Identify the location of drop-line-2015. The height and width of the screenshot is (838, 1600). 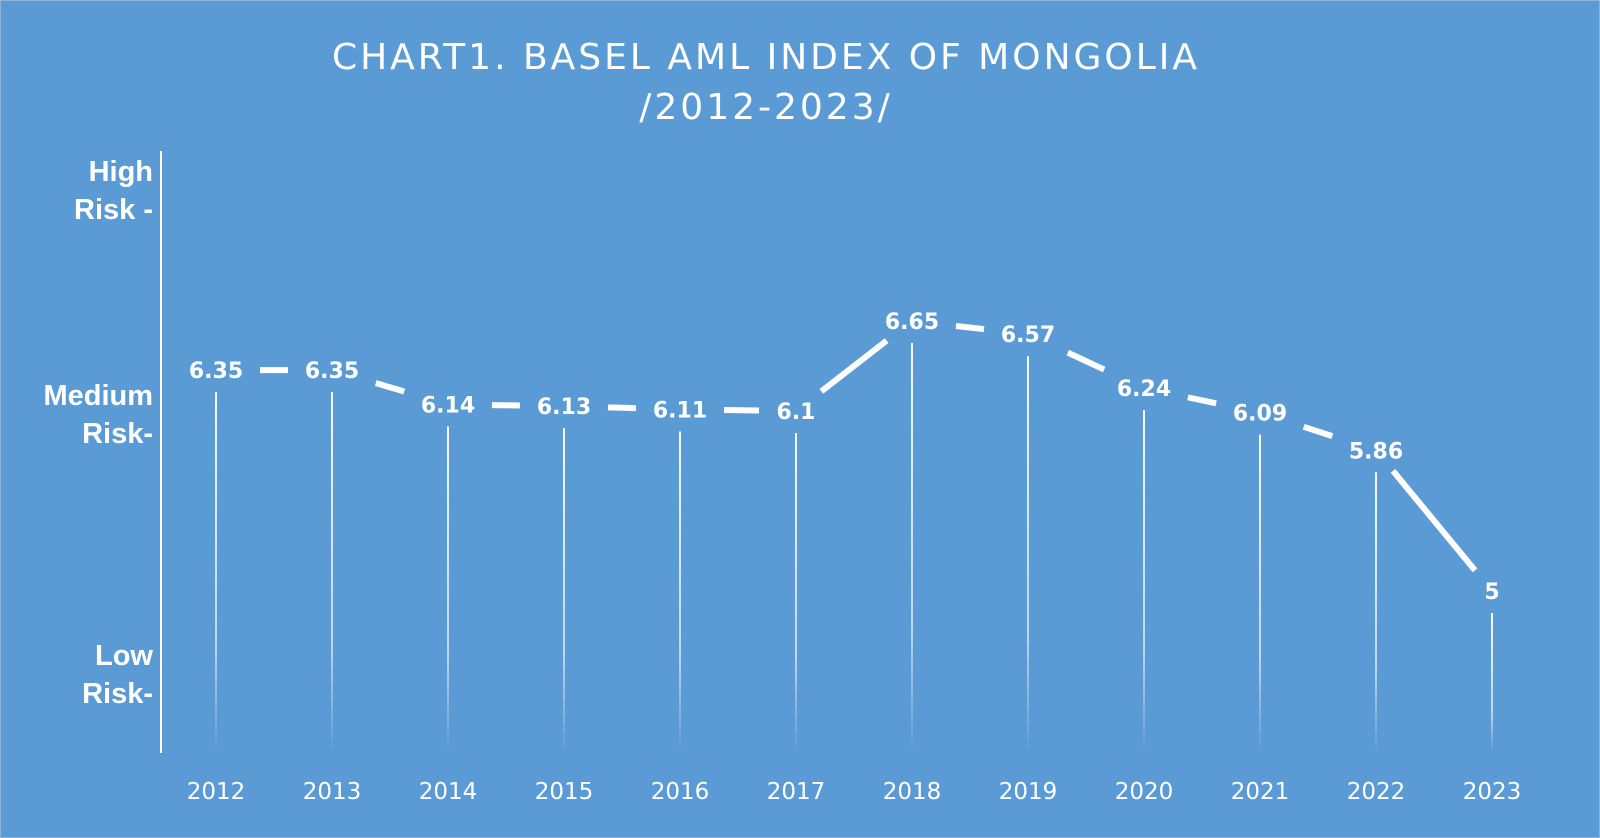
(564, 590).